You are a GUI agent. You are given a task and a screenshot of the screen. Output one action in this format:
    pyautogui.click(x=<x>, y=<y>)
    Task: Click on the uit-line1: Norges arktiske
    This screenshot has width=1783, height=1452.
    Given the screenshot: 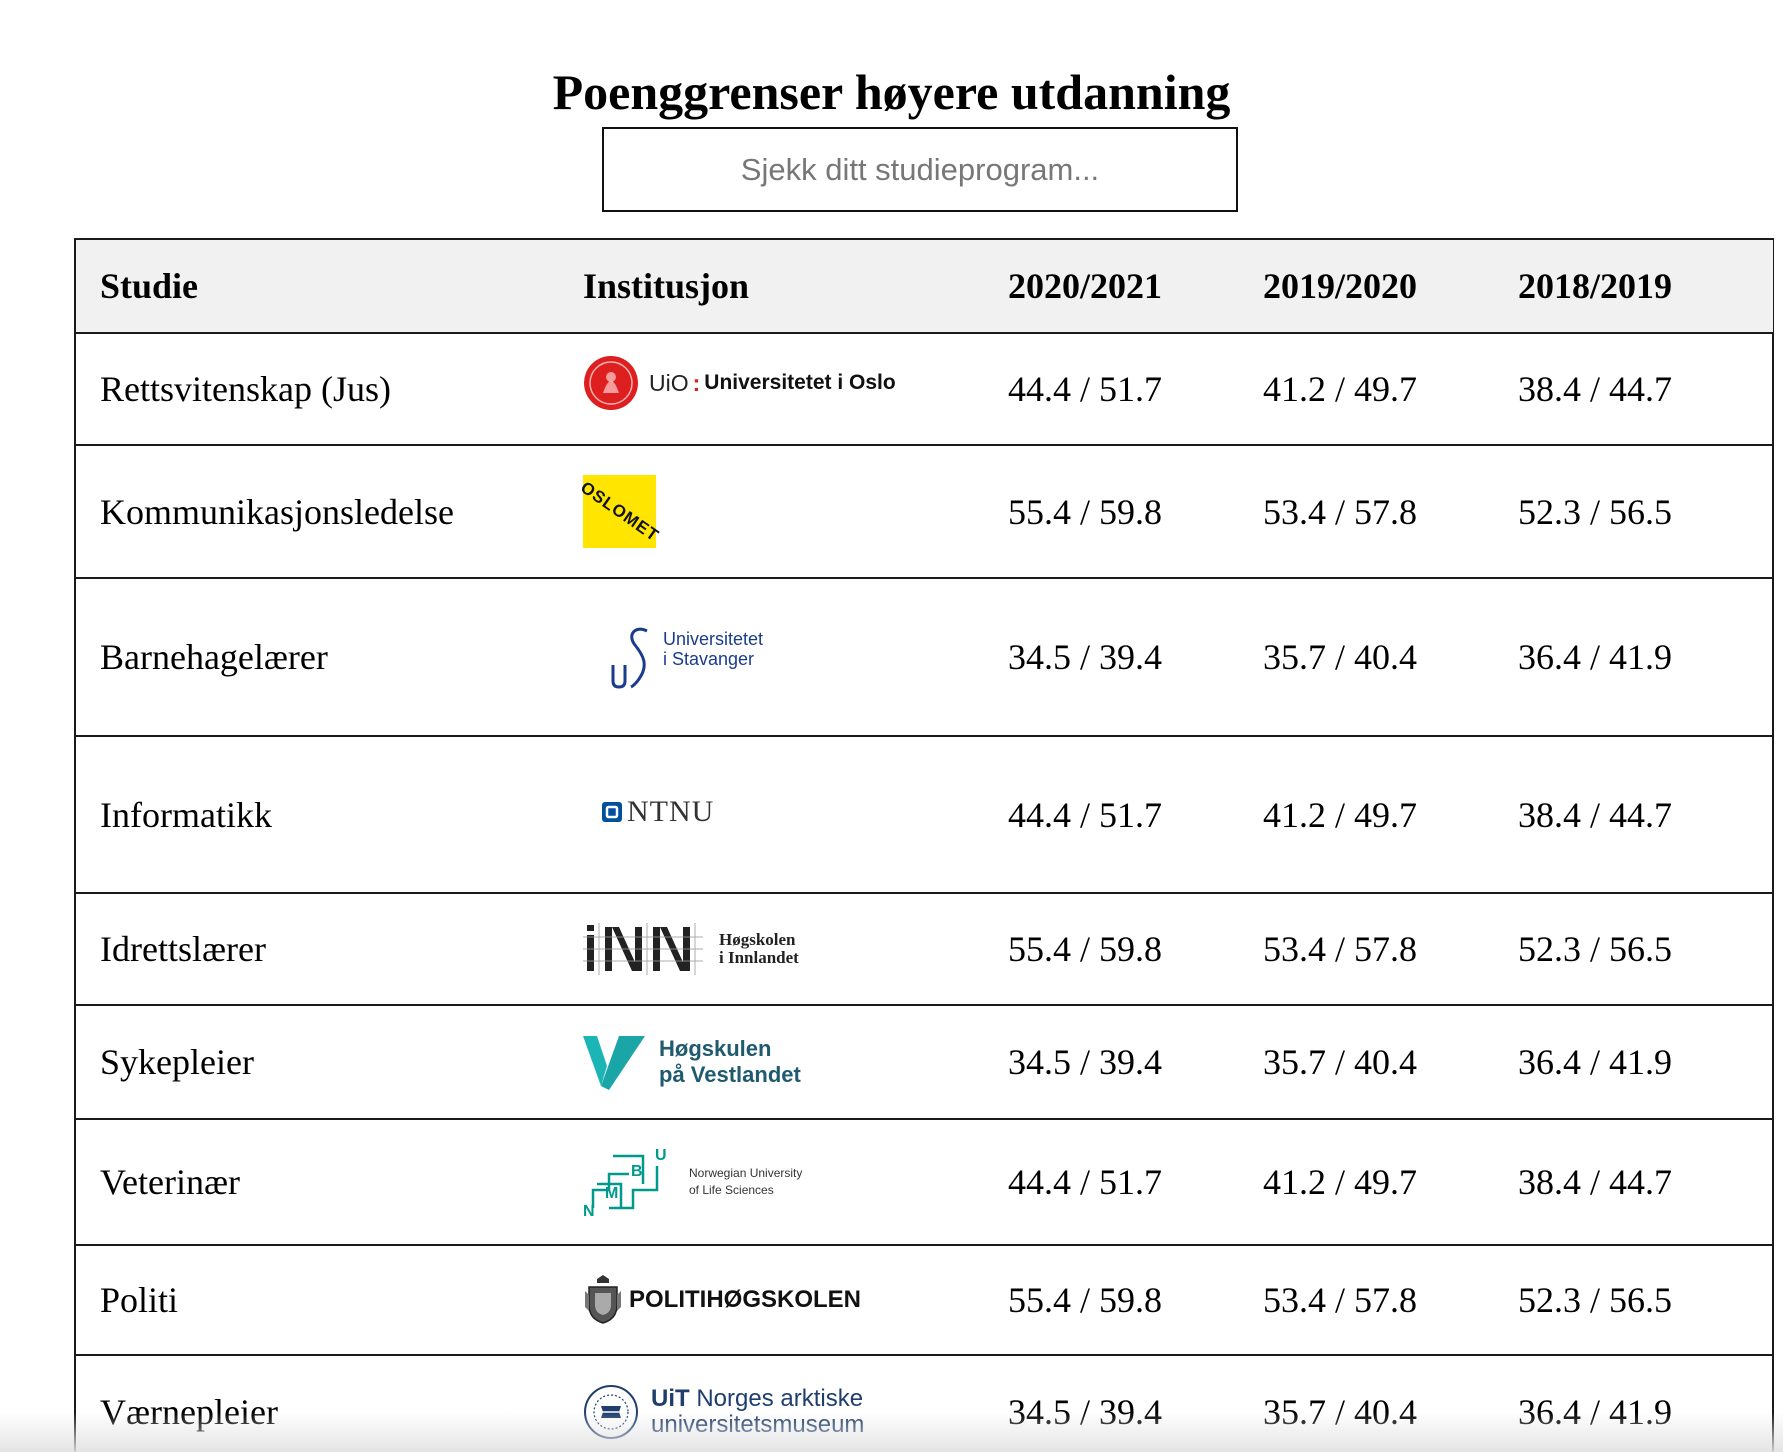 What is the action you would take?
    pyautogui.click(x=780, y=1398)
    